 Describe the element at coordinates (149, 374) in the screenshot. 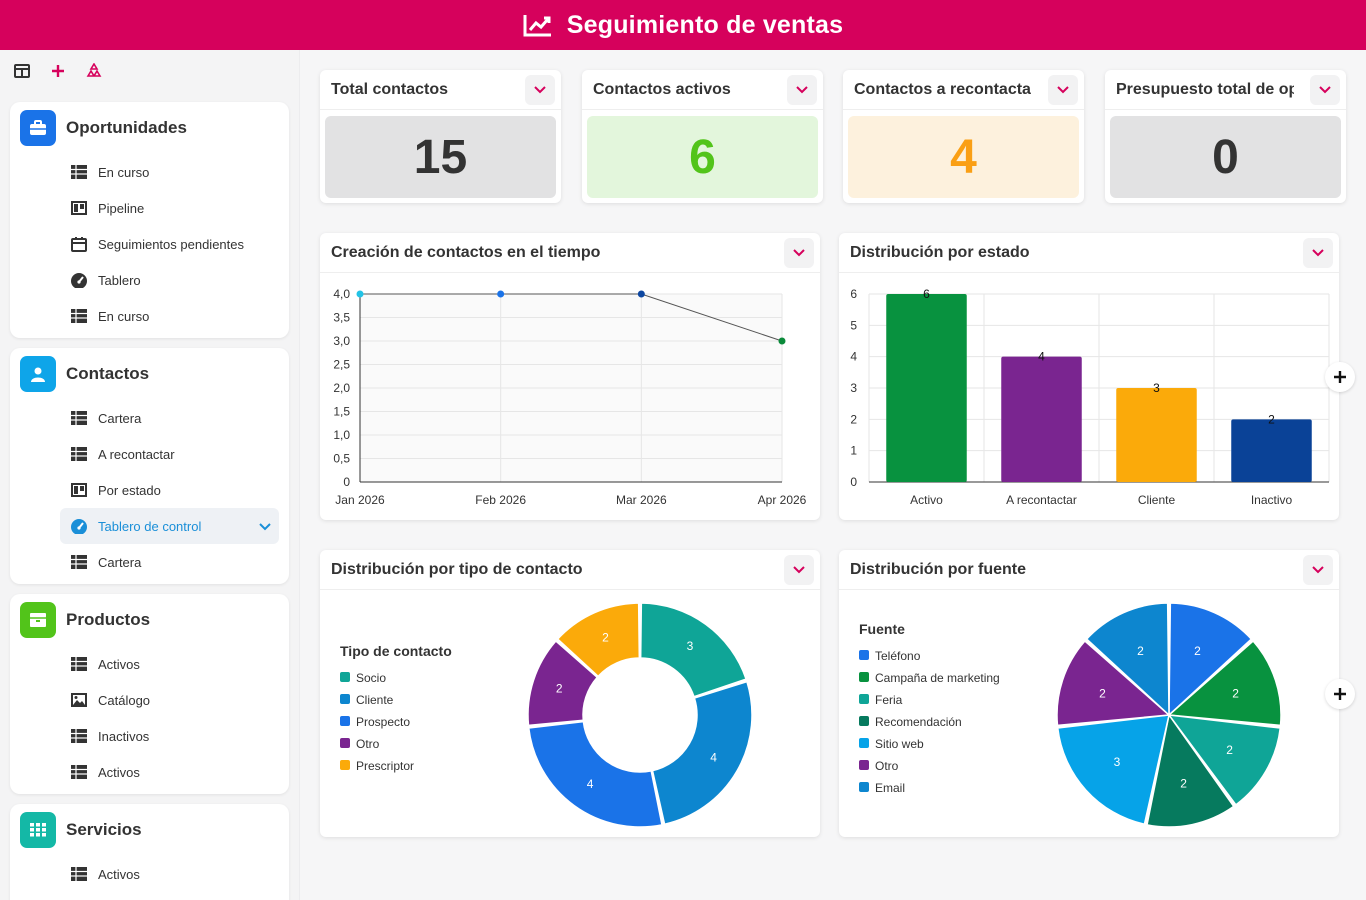

I see `menu-group-header: Contactos` at that location.